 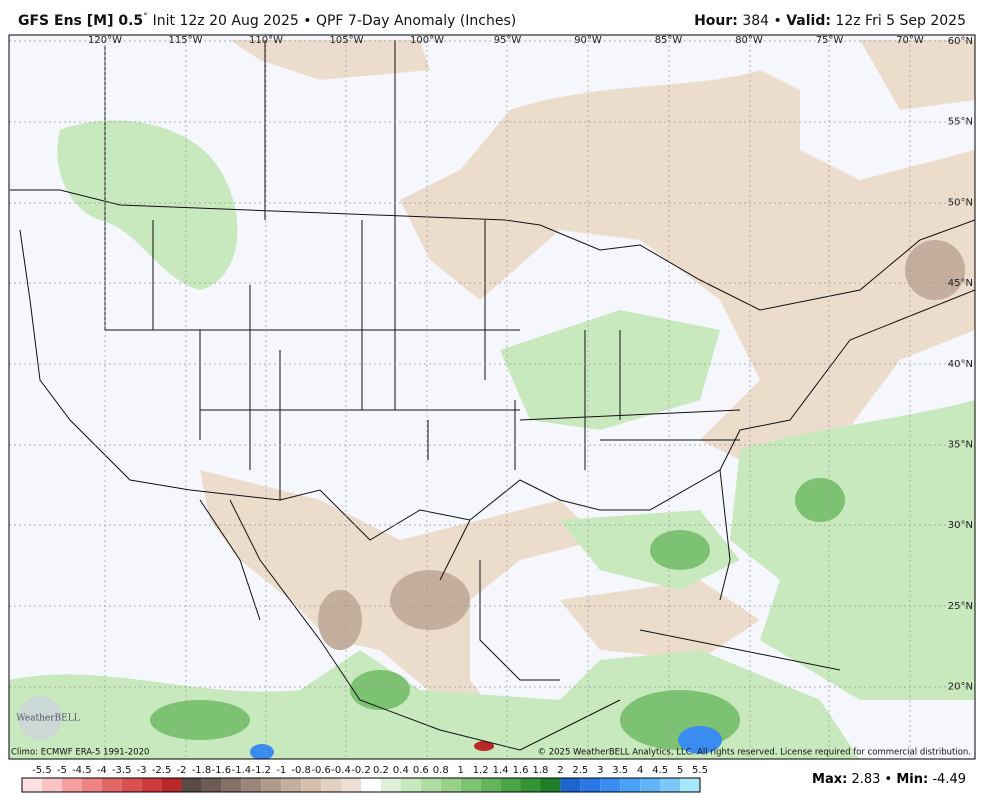 I want to click on colorbar-label: -1.2, so click(x=262, y=770).